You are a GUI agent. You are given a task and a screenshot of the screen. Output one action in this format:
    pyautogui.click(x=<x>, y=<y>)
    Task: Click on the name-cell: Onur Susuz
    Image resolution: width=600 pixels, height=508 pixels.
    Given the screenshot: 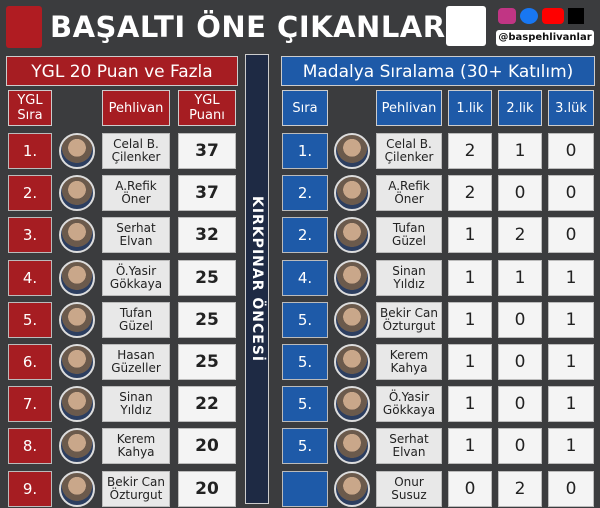 What is the action you would take?
    pyautogui.click(x=409, y=488)
    